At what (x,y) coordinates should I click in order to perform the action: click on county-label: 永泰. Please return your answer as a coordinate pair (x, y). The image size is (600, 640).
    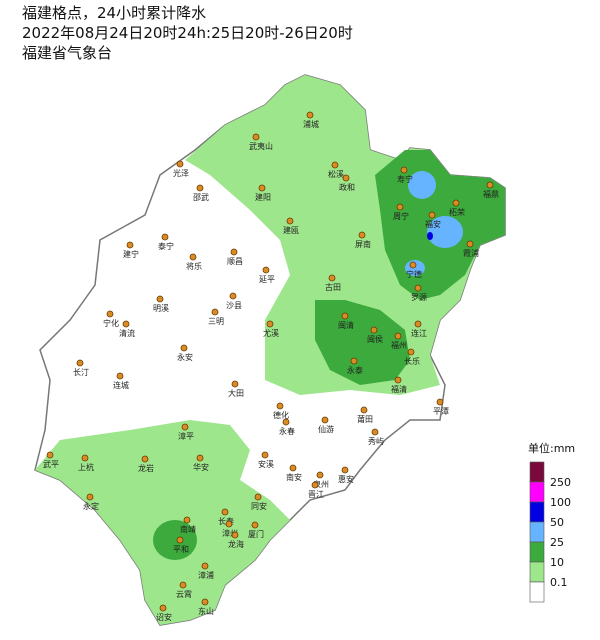
    Looking at the image, I should click on (355, 370).